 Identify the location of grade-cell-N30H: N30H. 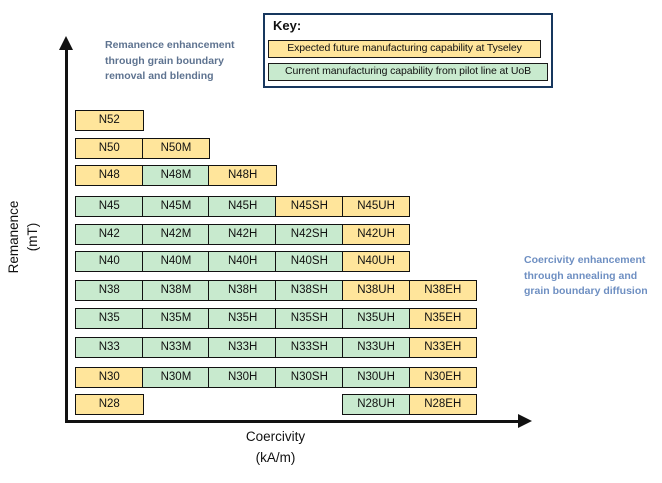
(242, 377).